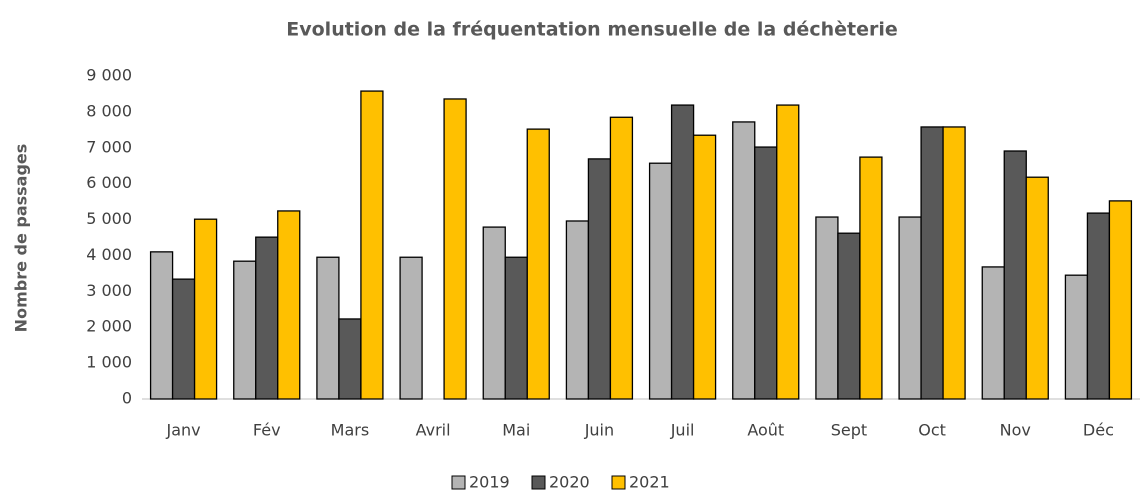 The image size is (1143, 492). What do you see at coordinates (350, 430) in the screenshot?
I see `x-tick-label: Mars` at bounding box center [350, 430].